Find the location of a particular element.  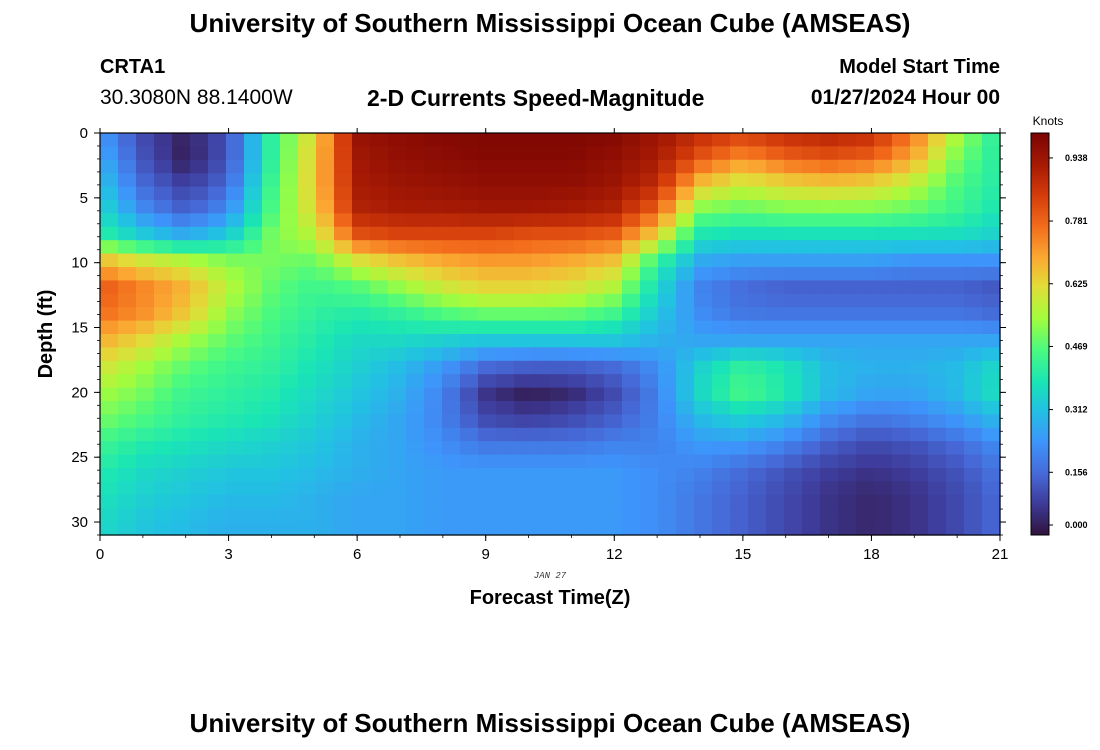

y-tick-label: 5 is located at coordinates (84, 198).